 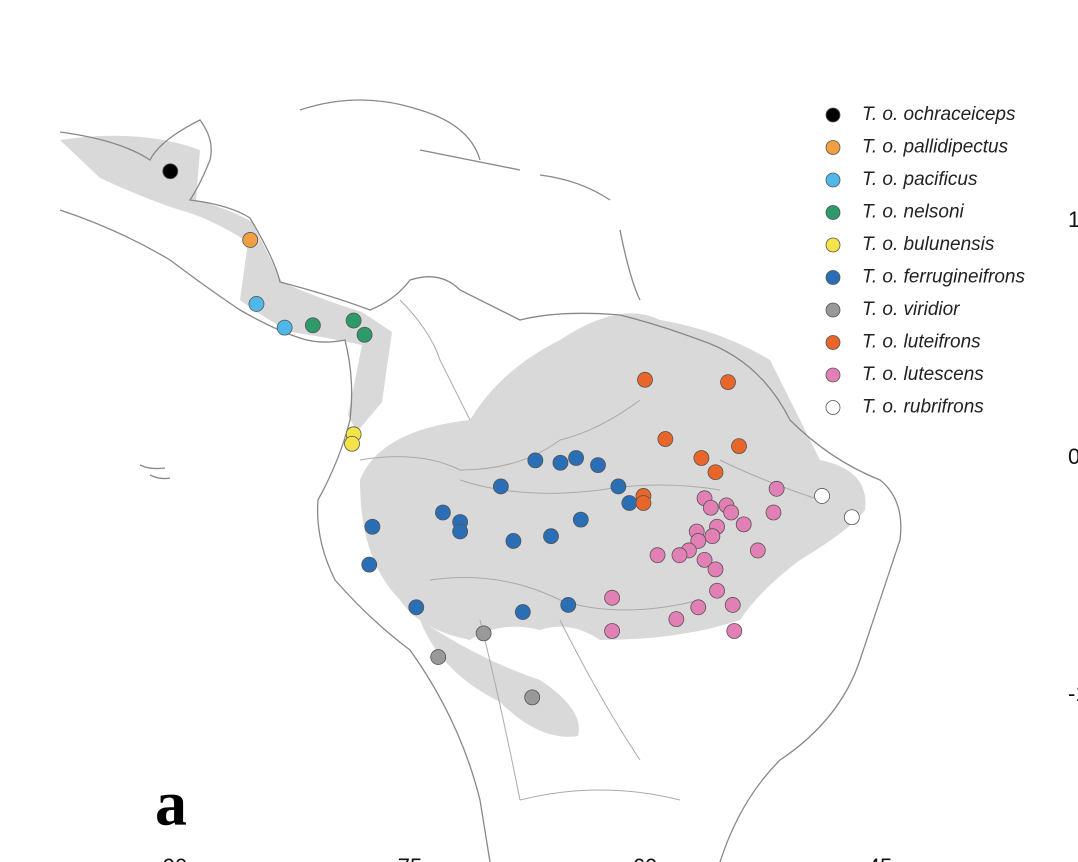 What do you see at coordinates (171, 803) in the screenshot?
I see `panel-label: a` at bounding box center [171, 803].